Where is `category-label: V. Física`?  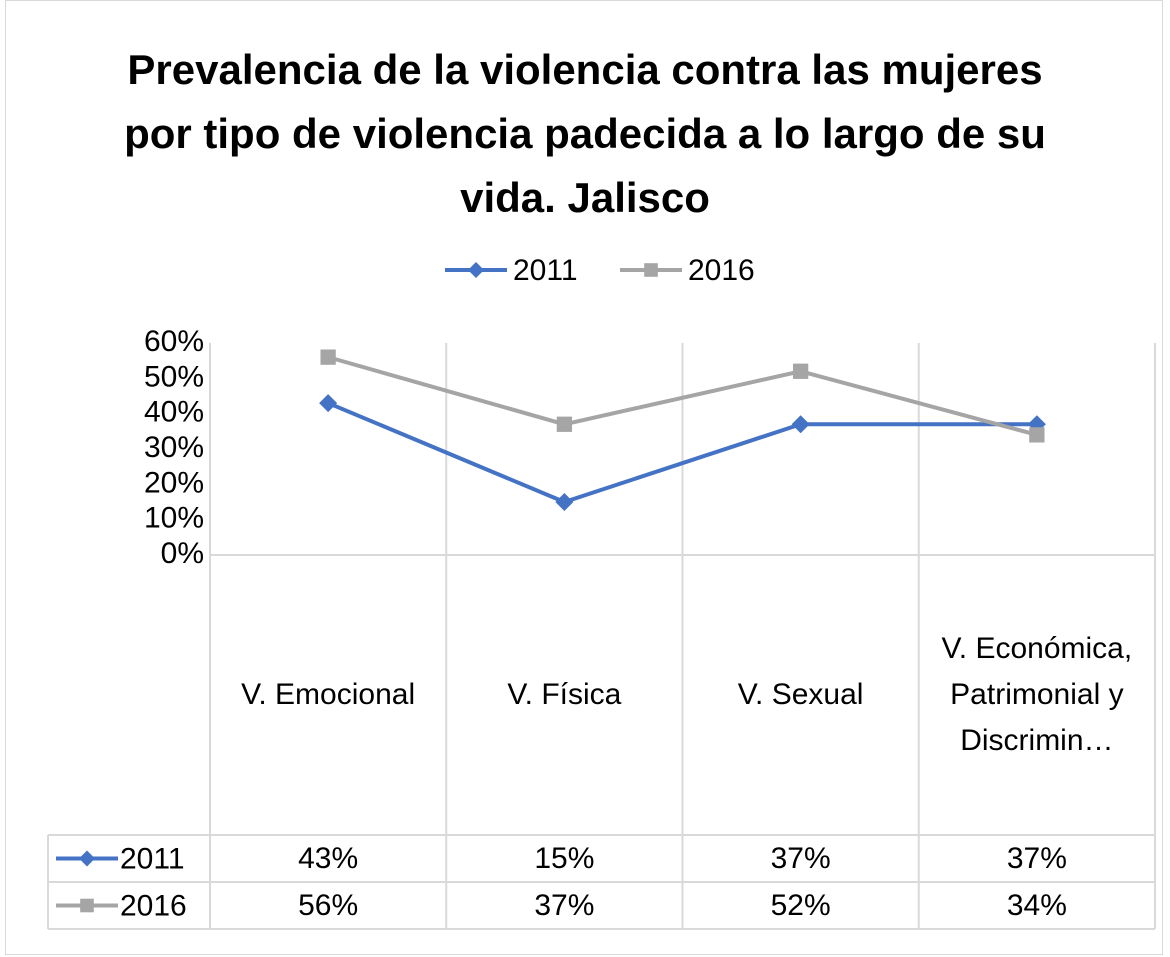 category-label: V. Física is located at coordinates (564, 694).